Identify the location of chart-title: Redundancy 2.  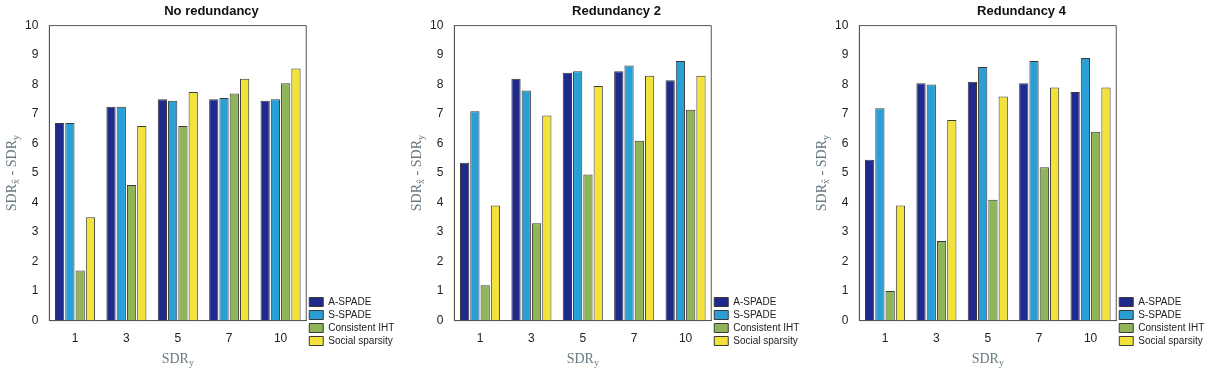
(616, 11).